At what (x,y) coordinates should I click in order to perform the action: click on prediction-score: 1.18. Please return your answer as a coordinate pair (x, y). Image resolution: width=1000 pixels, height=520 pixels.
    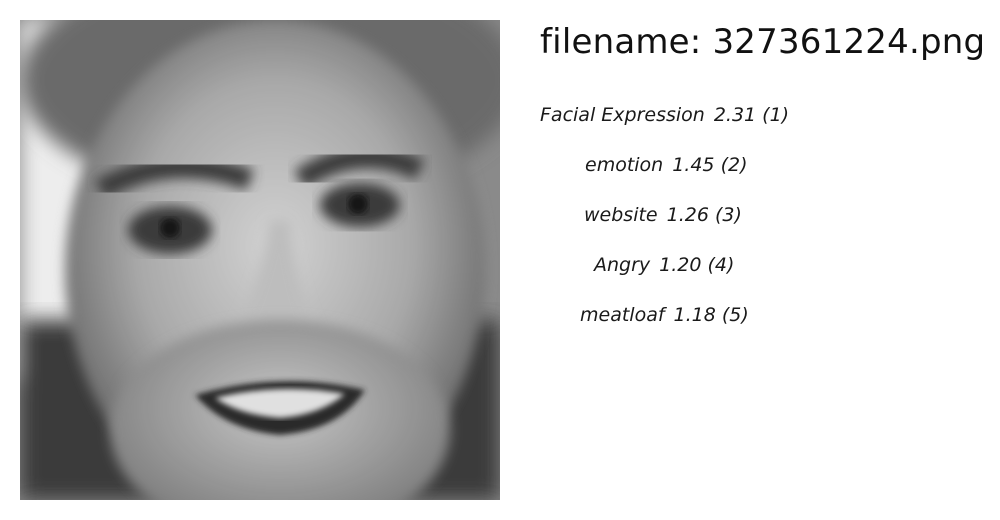
    Looking at the image, I should click on (694, 315).